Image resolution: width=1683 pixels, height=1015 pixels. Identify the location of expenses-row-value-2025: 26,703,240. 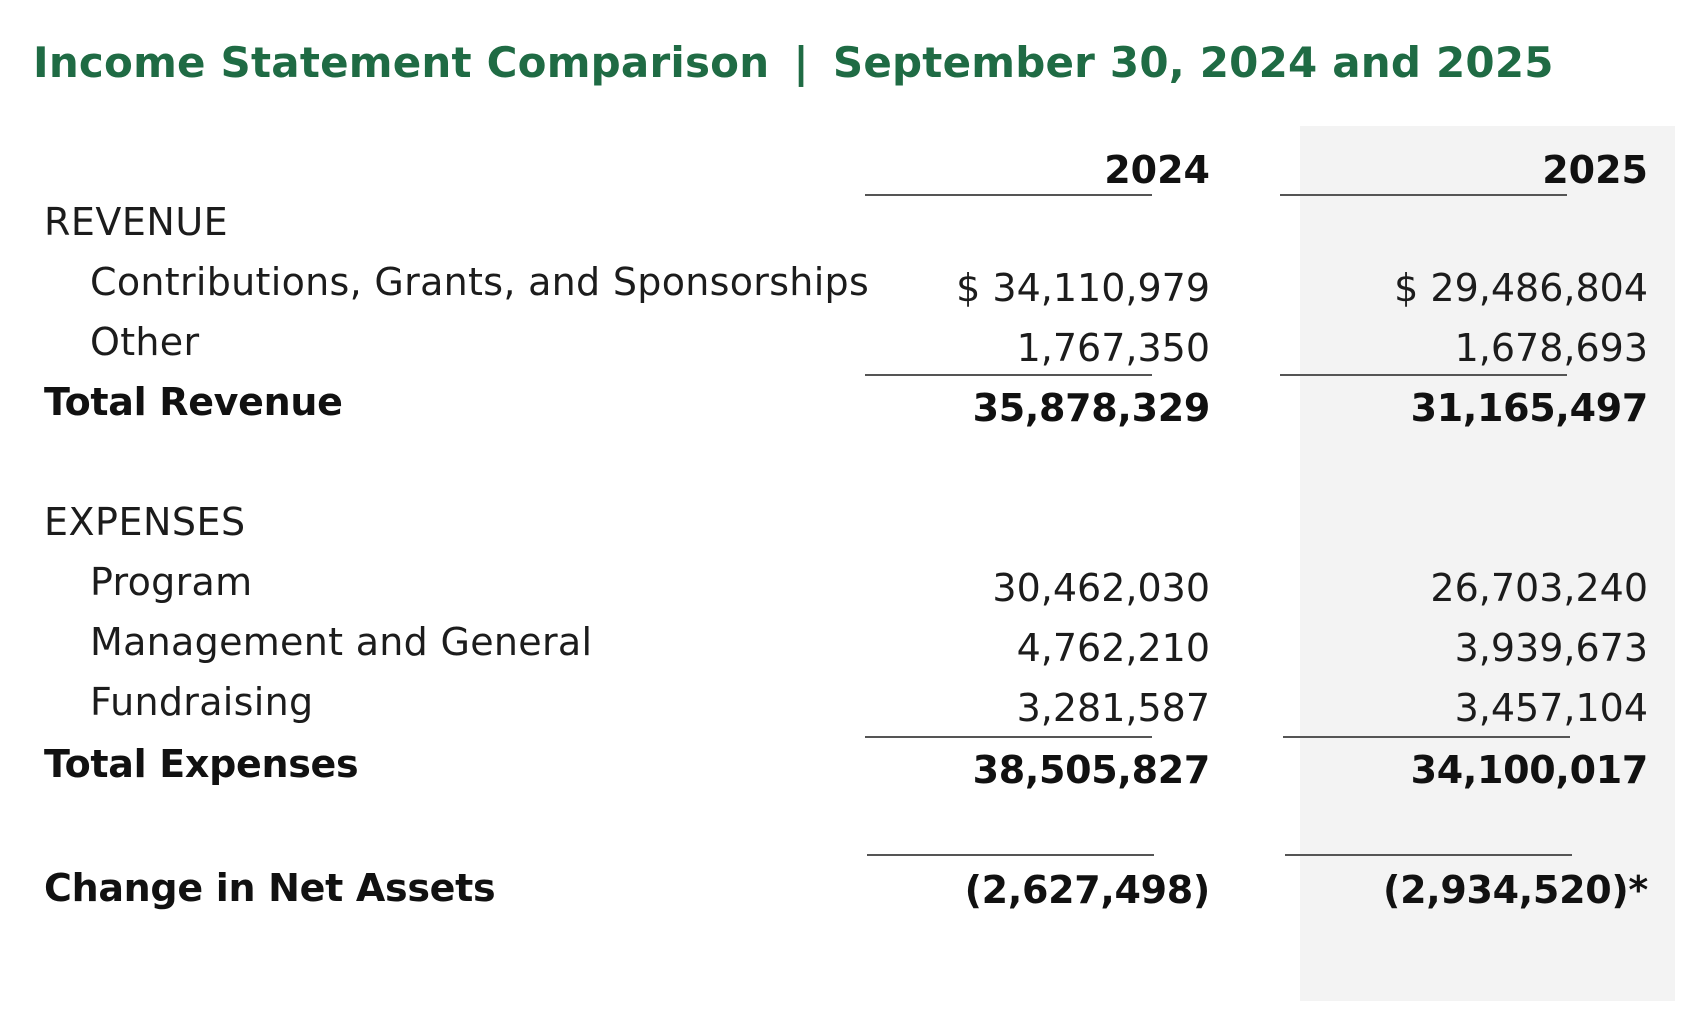
(1539, 588).